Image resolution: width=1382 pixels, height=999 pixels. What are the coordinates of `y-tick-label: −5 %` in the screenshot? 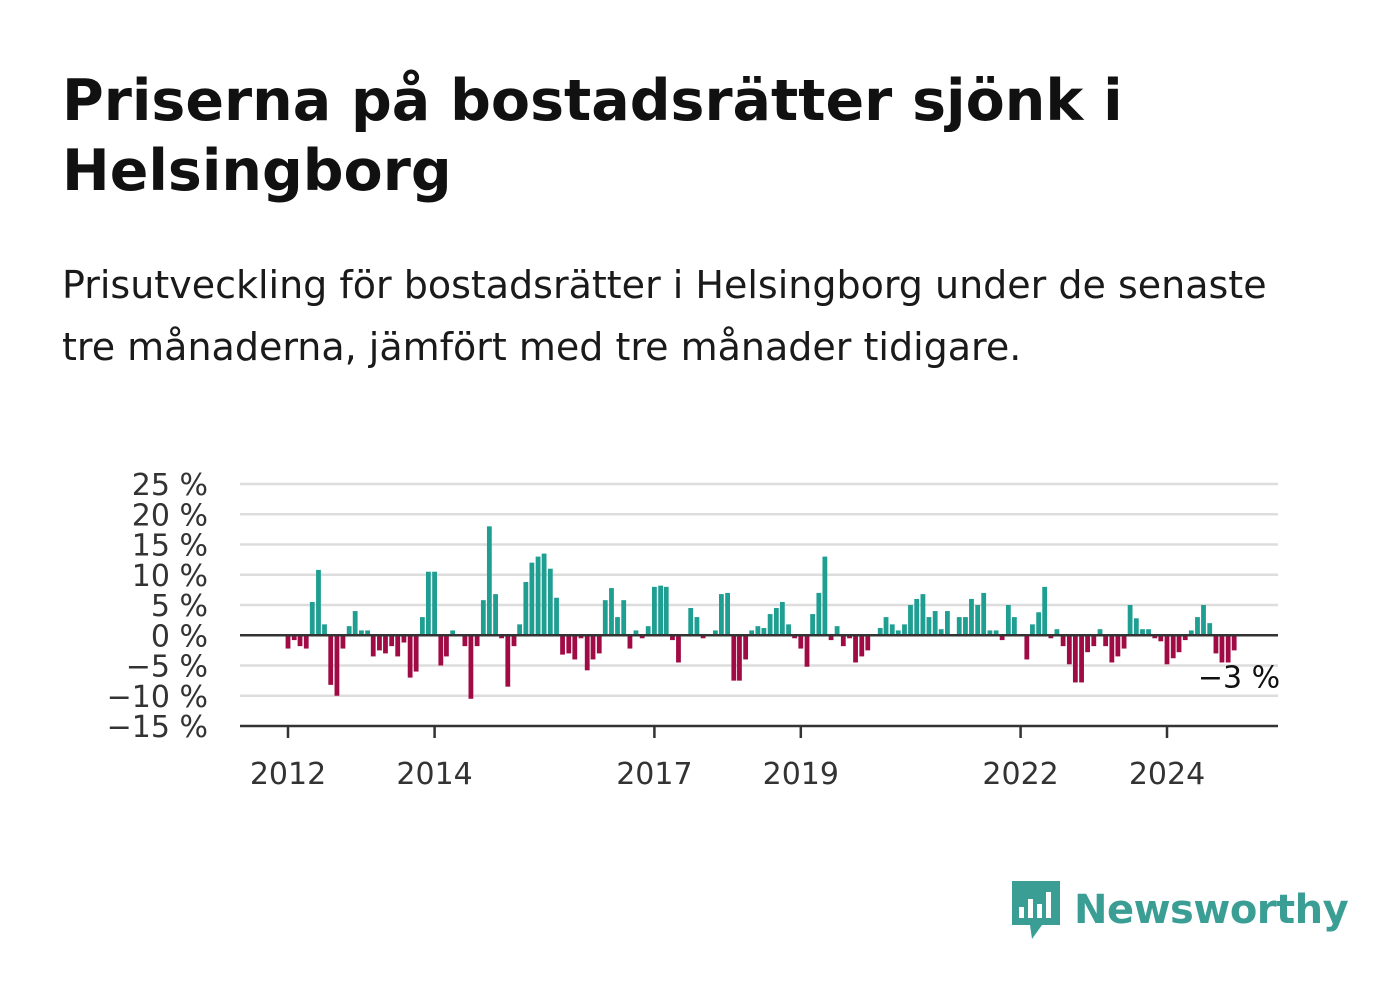 It's located at (167, 667).